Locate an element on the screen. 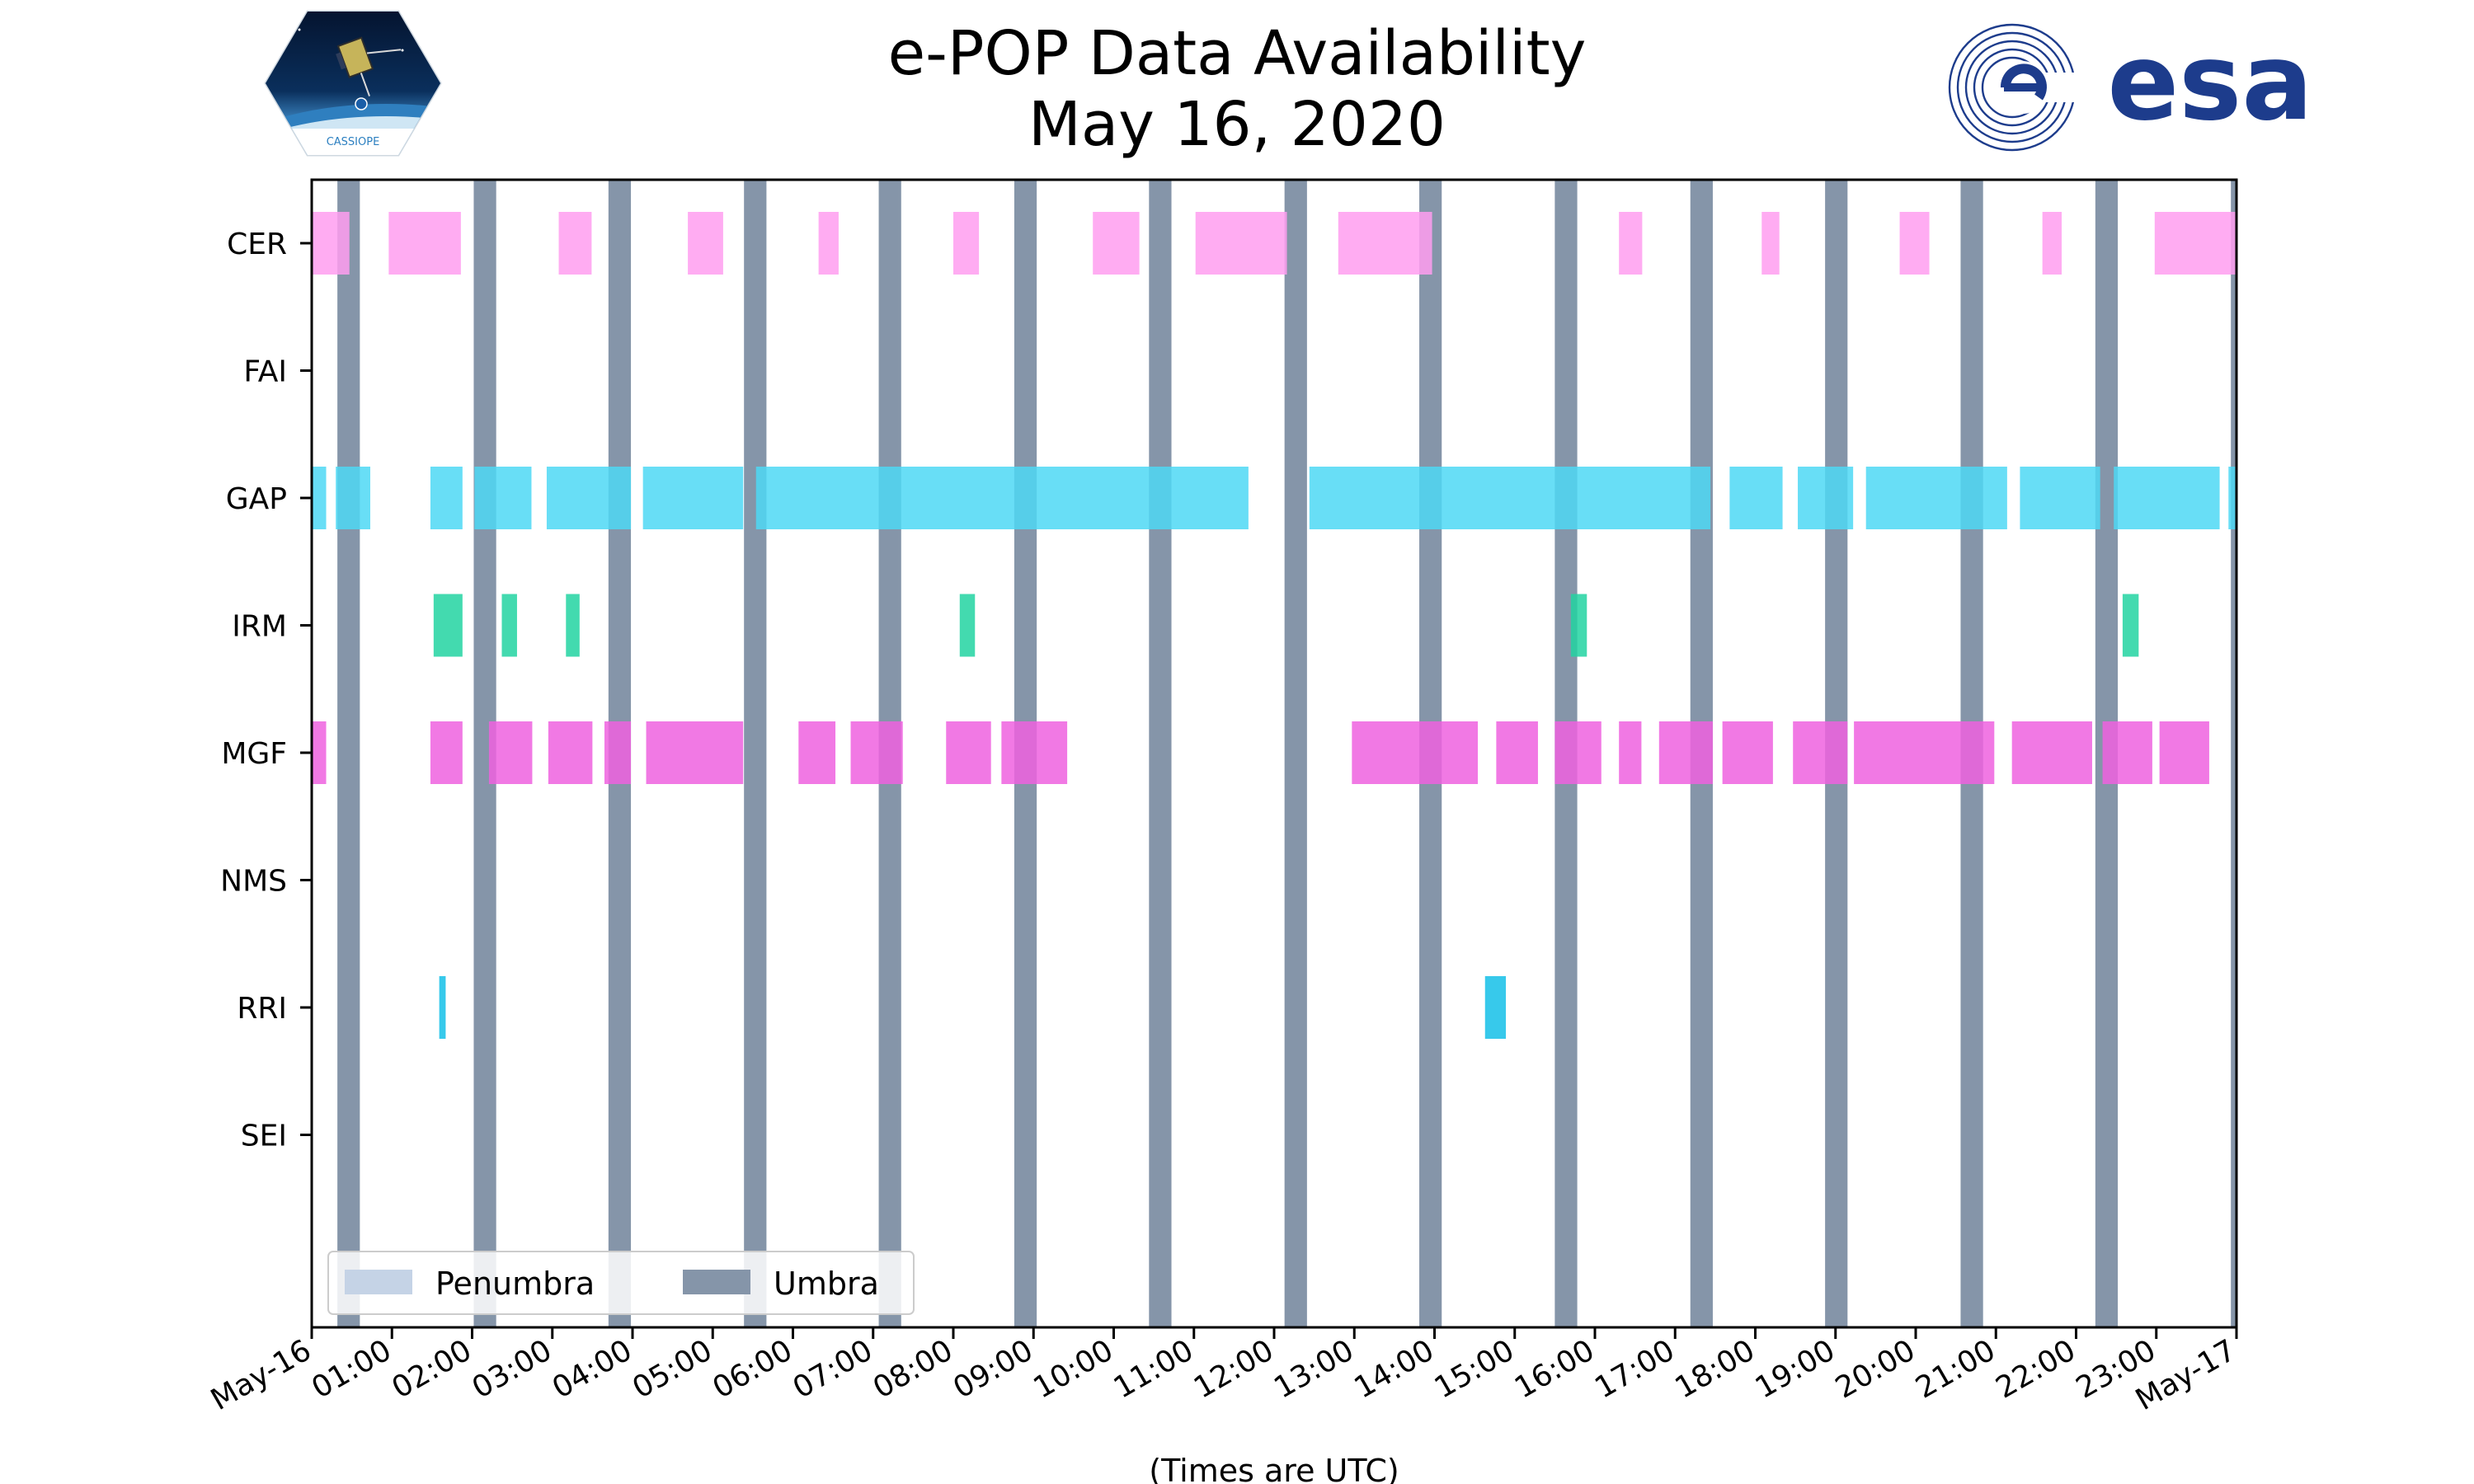 This screenshot has height=1484, width=2474. x-tick-label-3: 03:00 is located at coordinates (512, 1369).